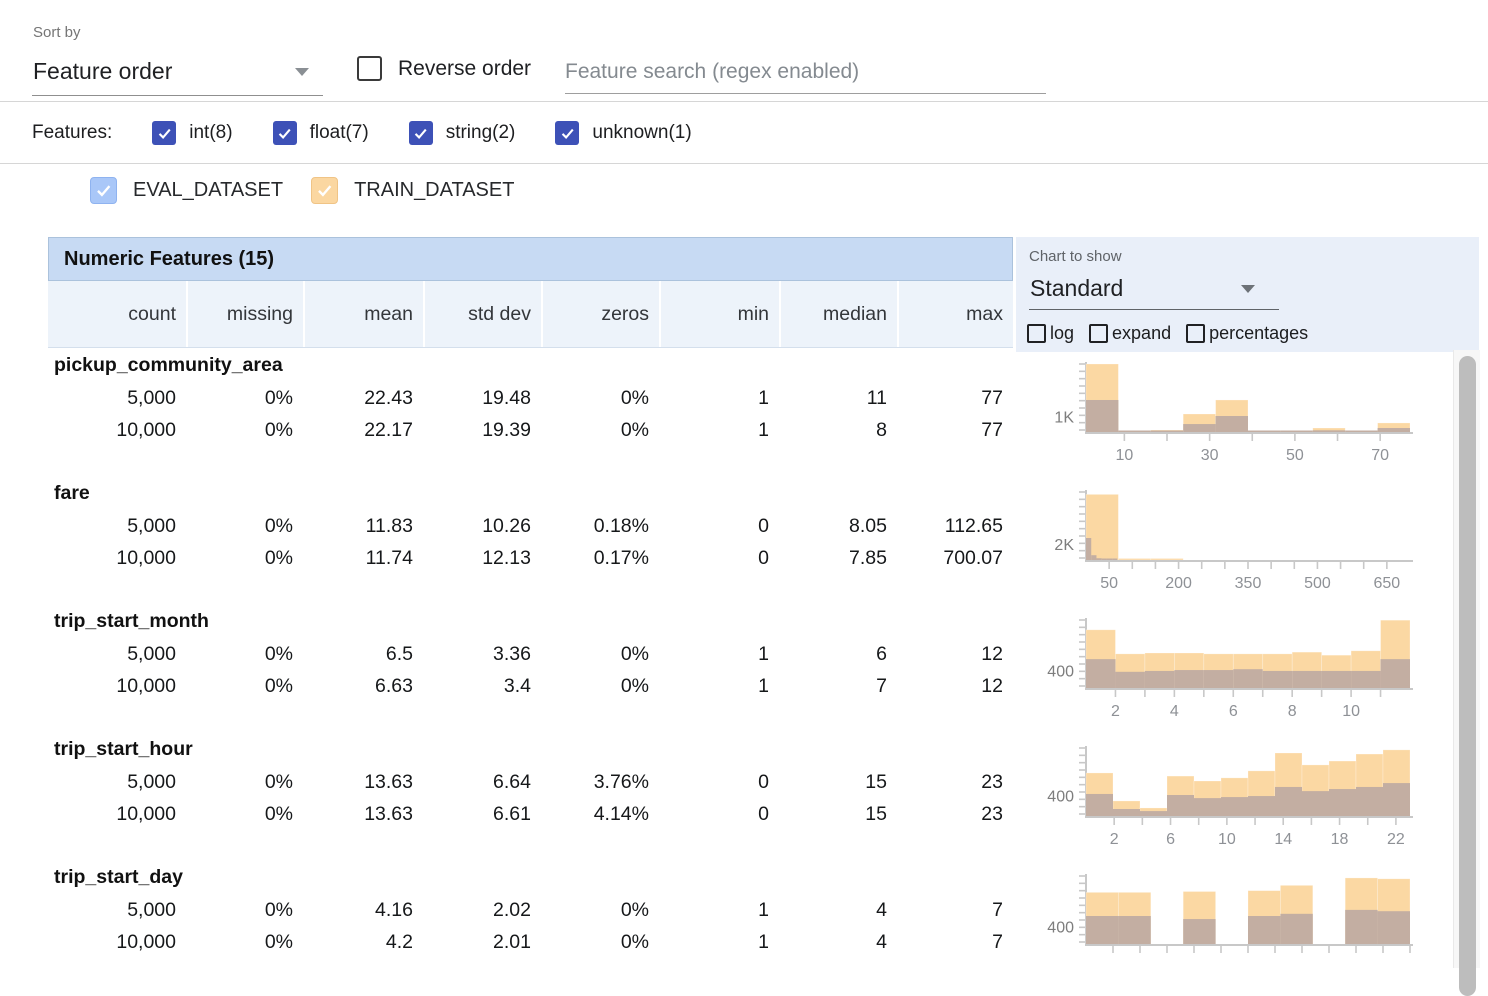 Image resolution: width=1488 pixels, height=996 pixels. Describe the element at coordinates (72, 493) in the screenshot. I see `feature-name: fare` at that location.